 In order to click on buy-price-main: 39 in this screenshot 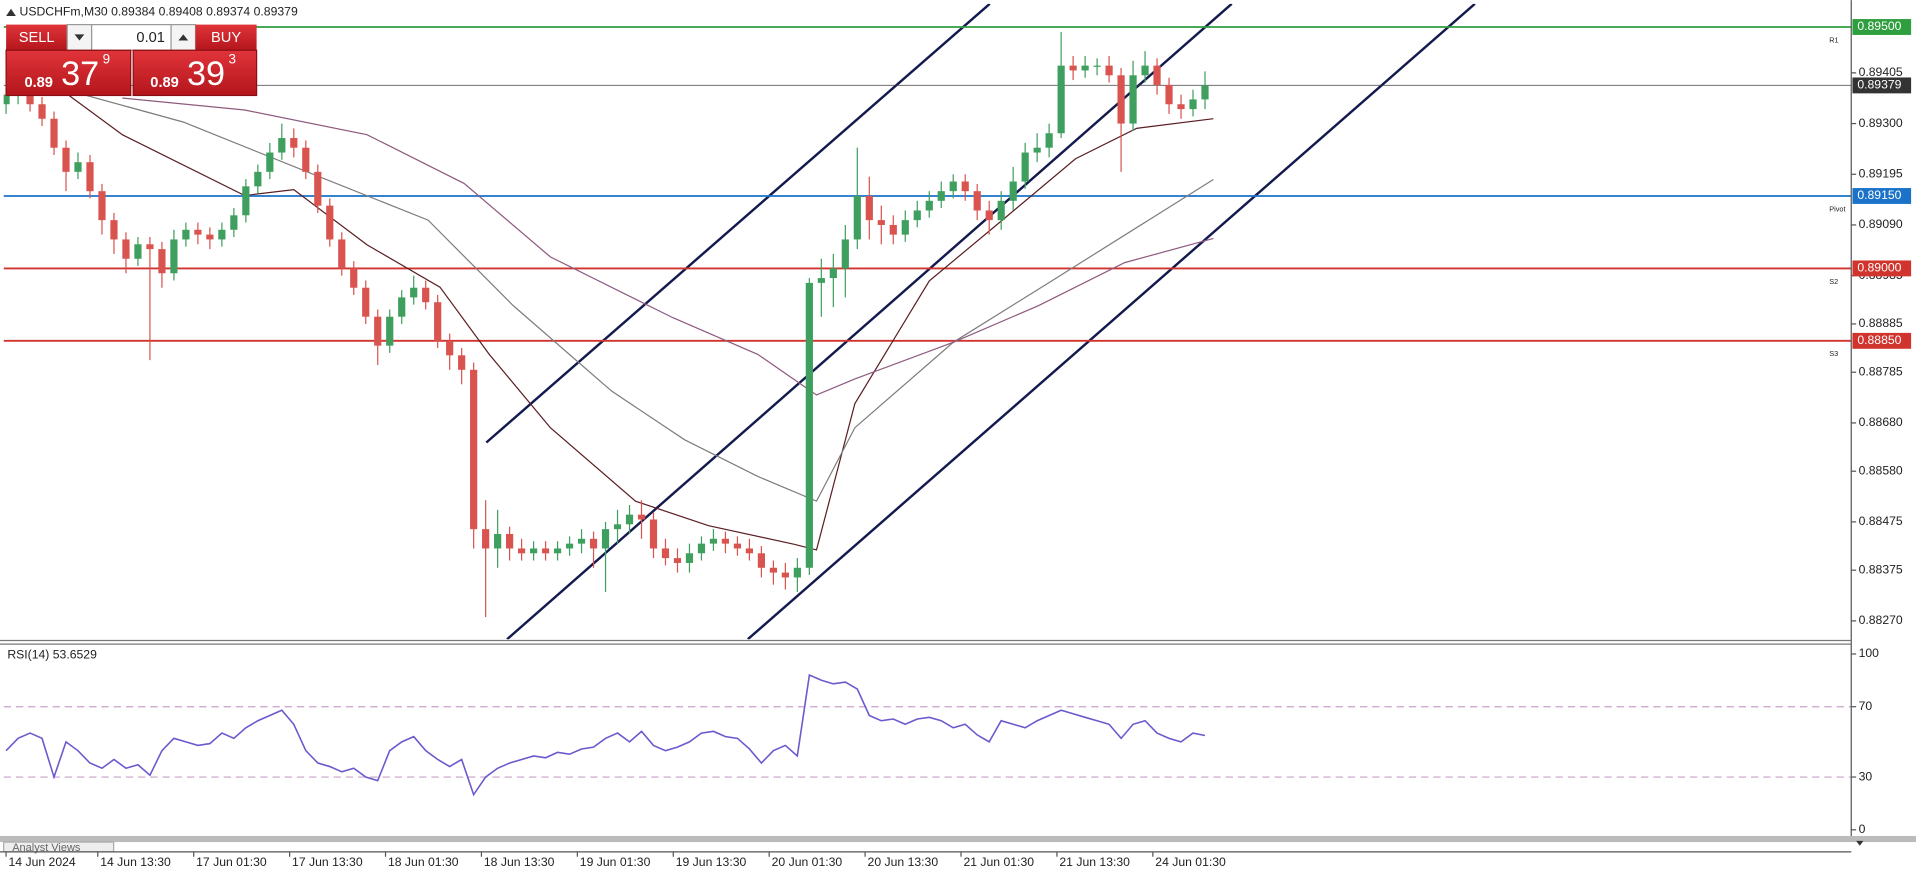, I will do `click(206, 74)`.